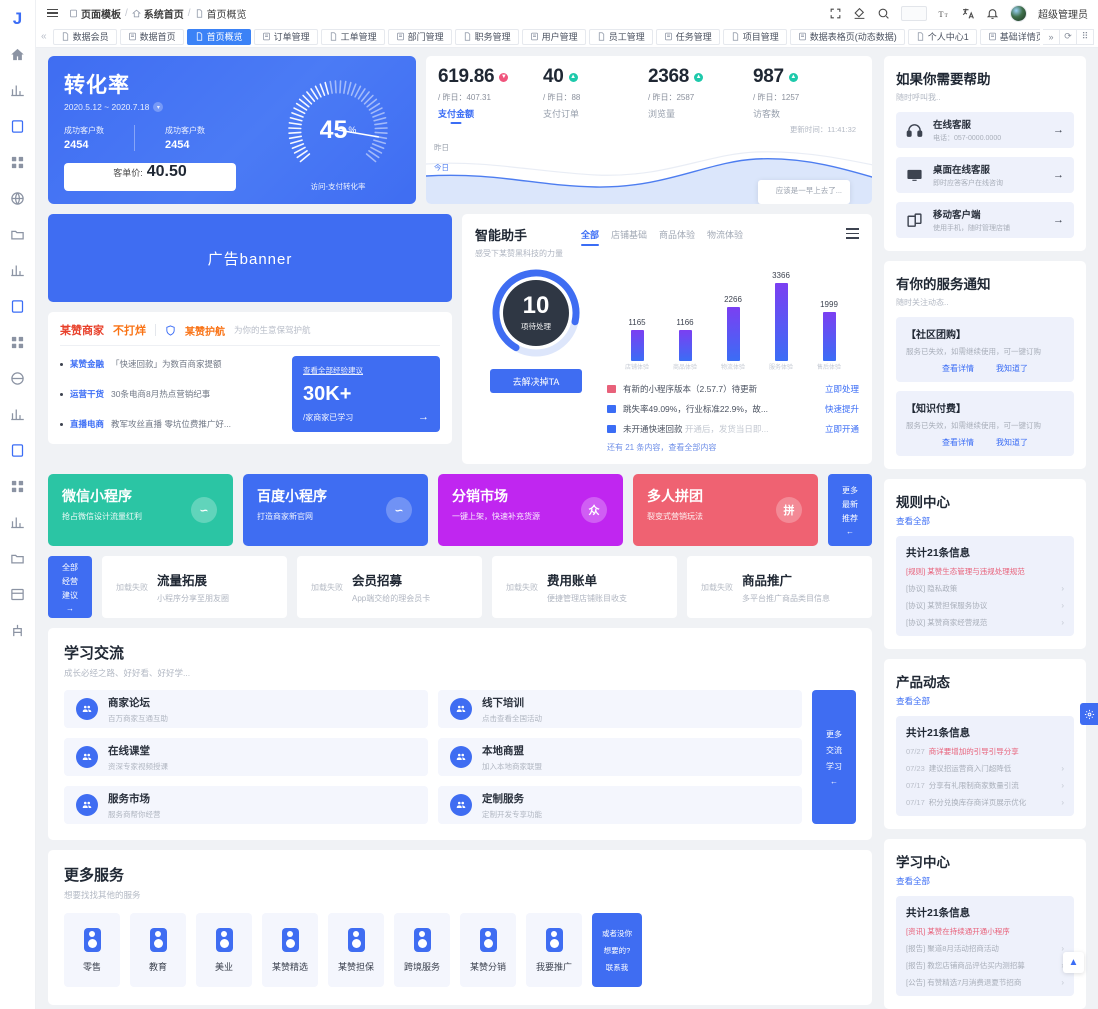 The width and height of the screenshot is (1098, 1009). What do you see at coordinates (913, 701) in the screenshot?
I see `product-news-view-all: 查看全部` at bounding box center [913, 701].